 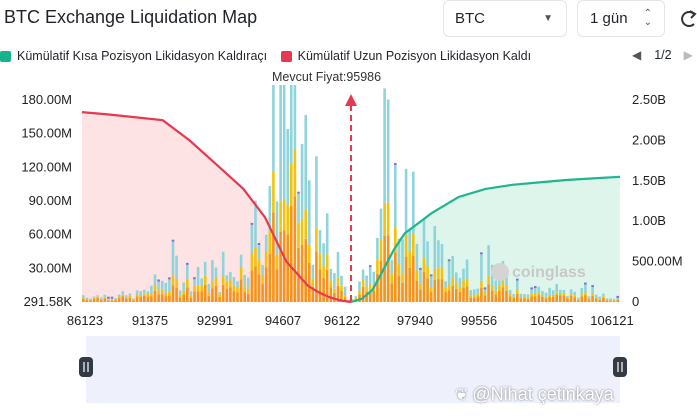 I want to click on next-page-icon: ▶, so click(x=688, y=55).